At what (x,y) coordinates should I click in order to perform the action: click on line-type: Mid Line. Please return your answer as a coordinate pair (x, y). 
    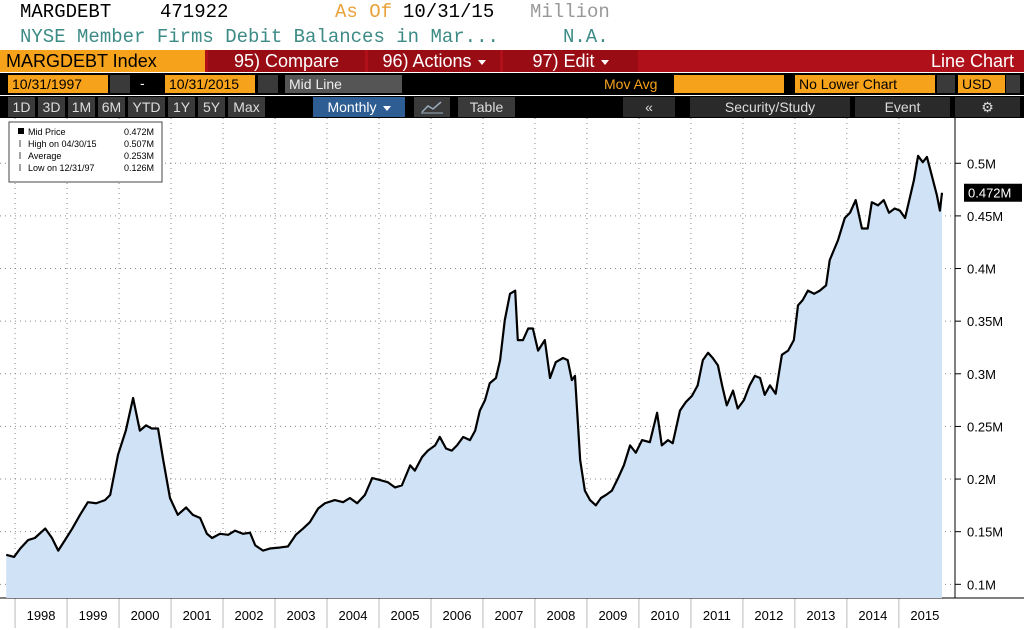
    Looking at the image, I should click on (343, 84).